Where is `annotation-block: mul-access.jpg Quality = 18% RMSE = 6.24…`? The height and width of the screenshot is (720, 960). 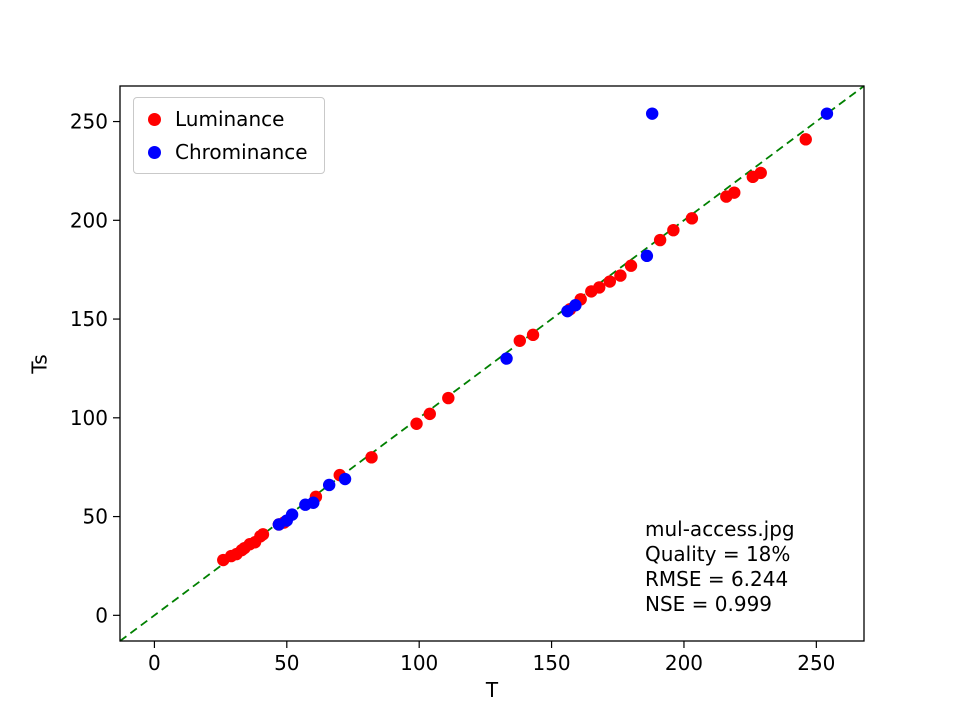 annotation-block: mul-access.jpg Quality = 18% RMSE = 6.24… is located at coordinates (720, 567).